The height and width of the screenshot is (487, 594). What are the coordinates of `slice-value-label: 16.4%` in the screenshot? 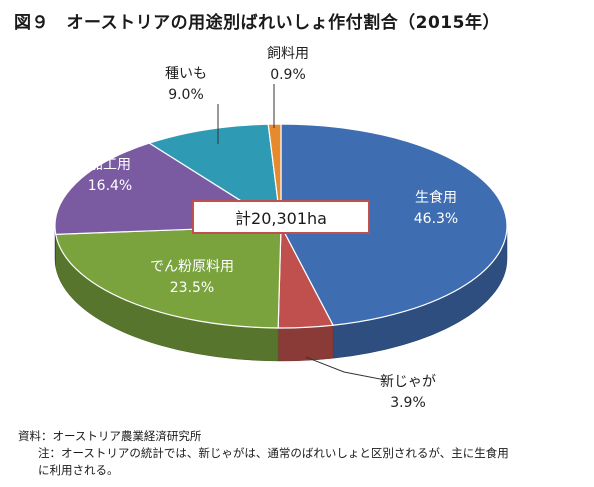 It's located at (110, 186).